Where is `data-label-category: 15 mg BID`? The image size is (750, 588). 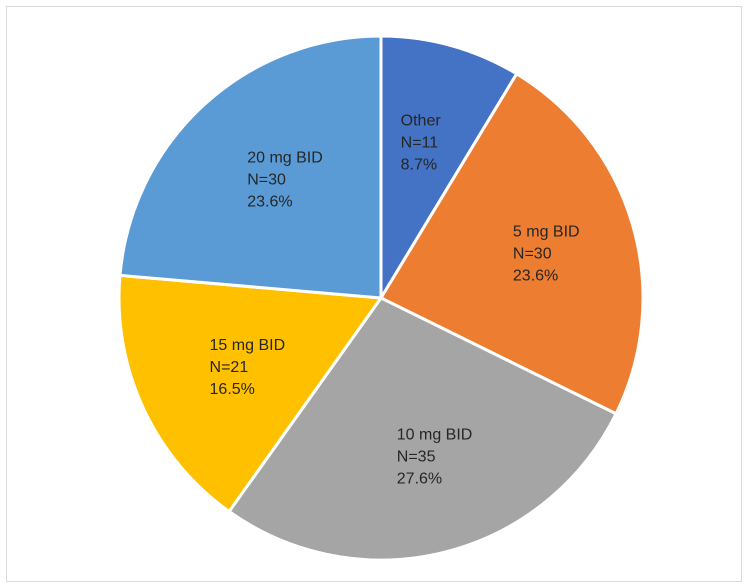
data-label-category: 15 mg BID is located at coordinates (248, 345).